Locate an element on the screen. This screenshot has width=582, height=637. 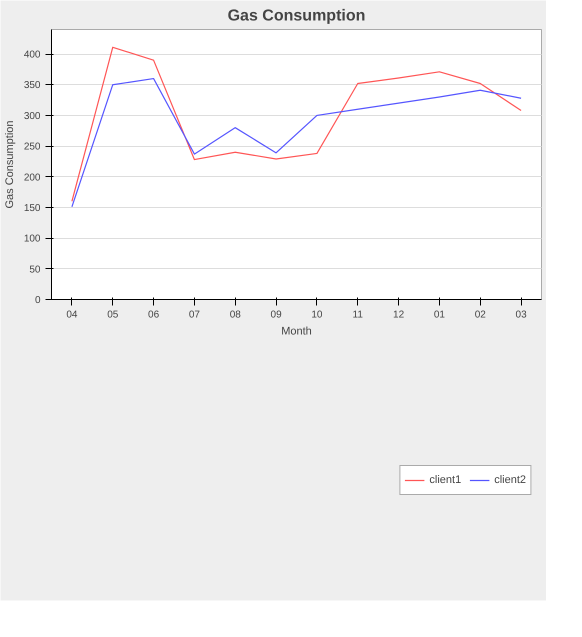
legend-label: client1 is located at coordinates (445, 480).